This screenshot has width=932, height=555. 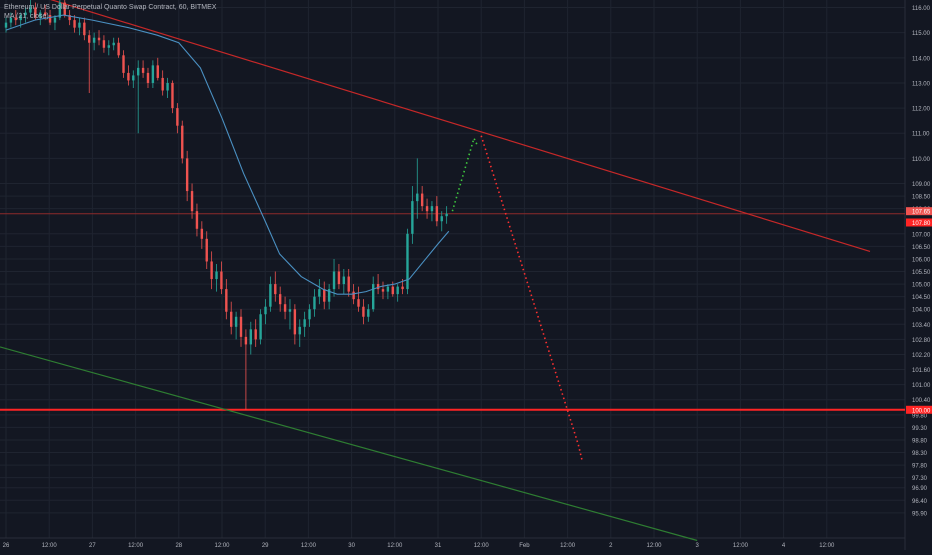 I want to click on y-tick-label: 107.00, so click(x=921, y=235).